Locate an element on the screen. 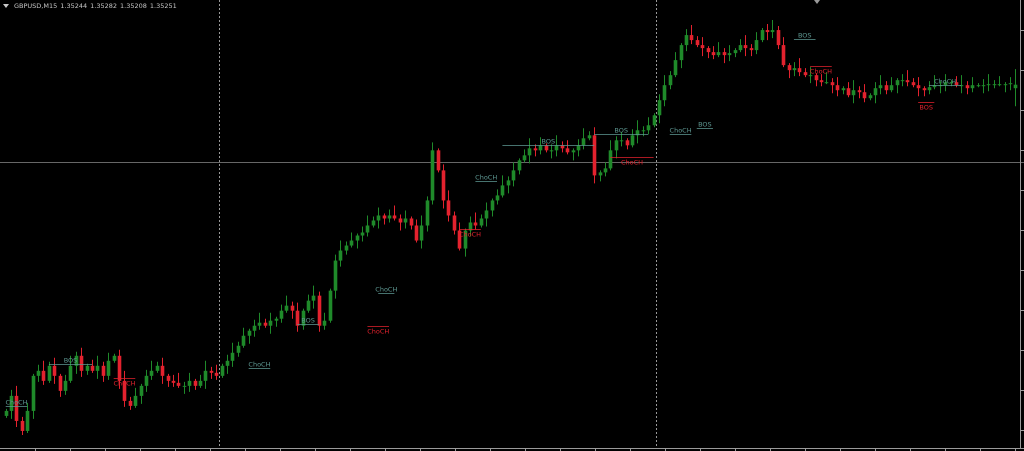 This screenshot has width=1024, height=451. high-price: 1.35282 is located at coordinates (104, 6).